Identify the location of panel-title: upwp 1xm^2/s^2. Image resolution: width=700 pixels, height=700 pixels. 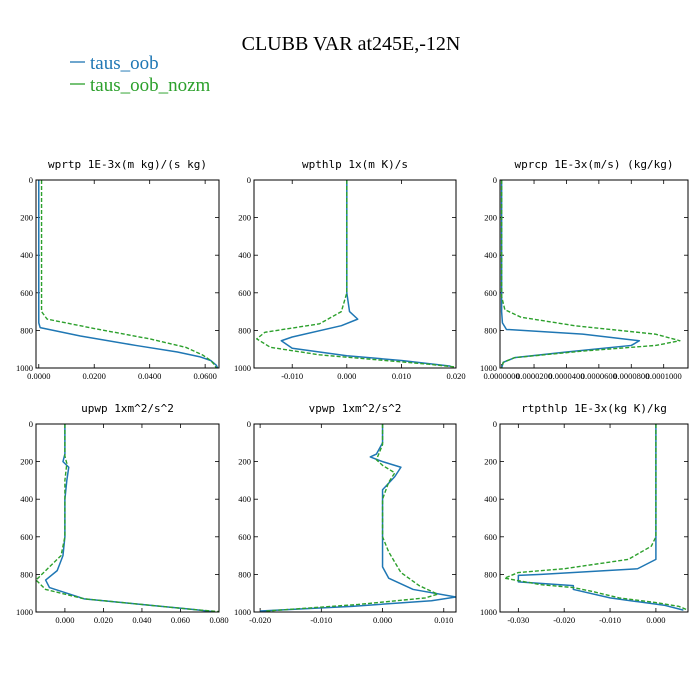
(127, 408).